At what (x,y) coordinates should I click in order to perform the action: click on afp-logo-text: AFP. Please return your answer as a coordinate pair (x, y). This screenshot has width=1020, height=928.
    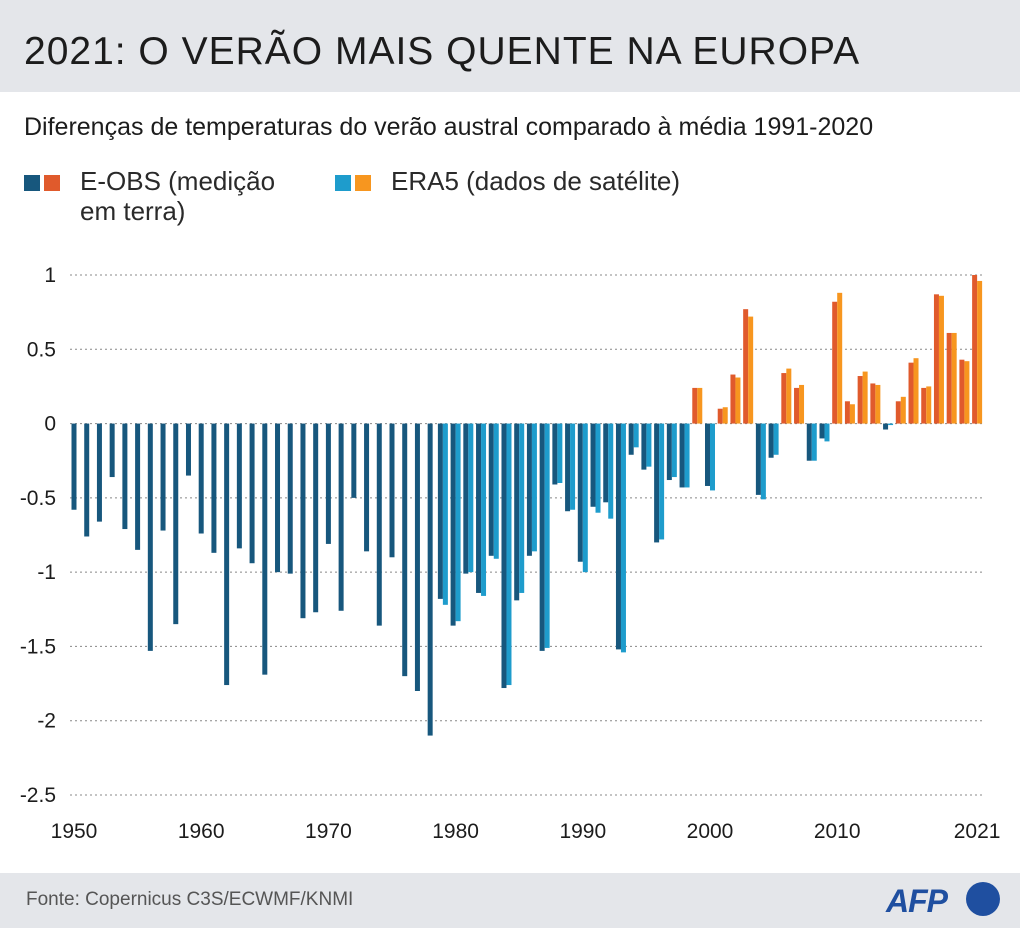
    Looking at the image, I should click on (917, 901).